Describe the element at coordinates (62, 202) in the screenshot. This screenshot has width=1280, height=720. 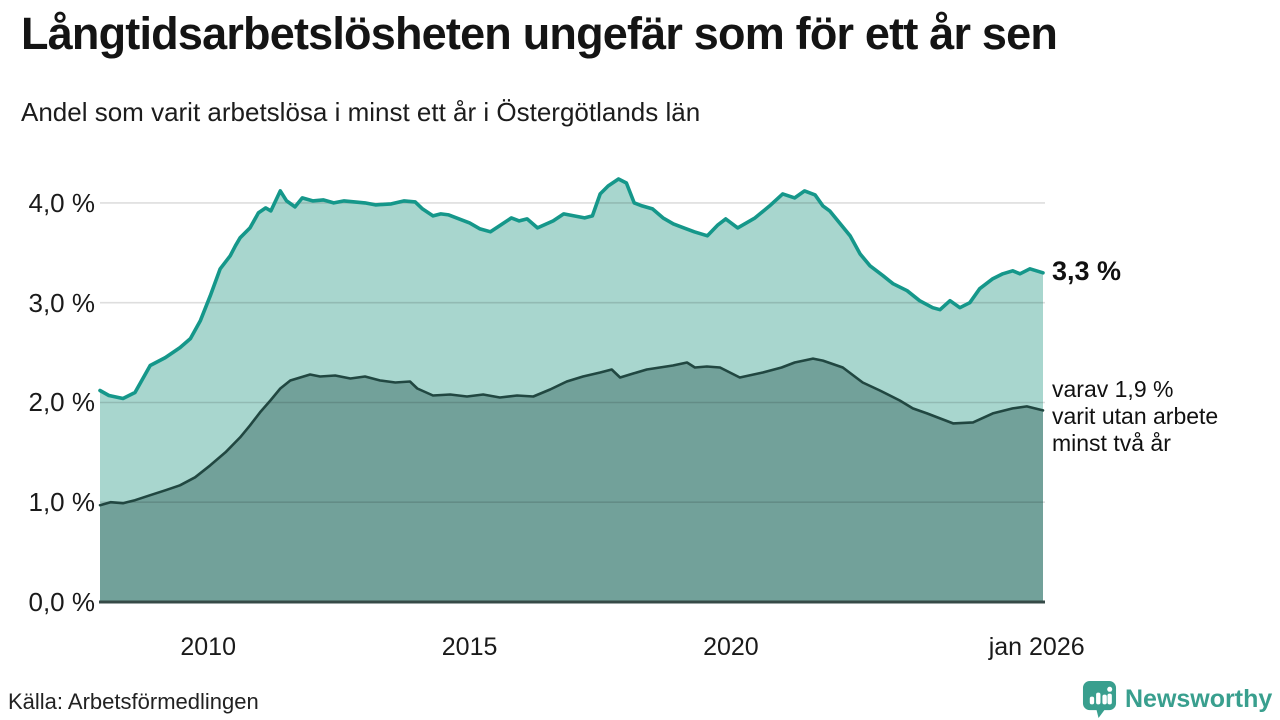
I see `y-tick-label: 4,0 %` at that location.